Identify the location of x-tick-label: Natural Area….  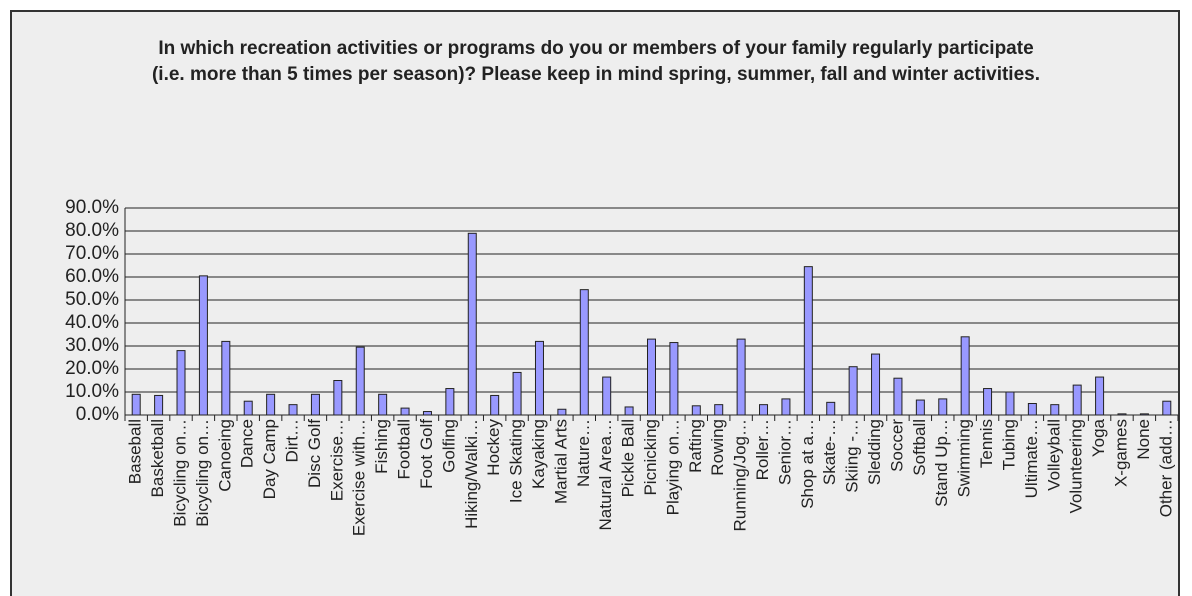
(605, 475).